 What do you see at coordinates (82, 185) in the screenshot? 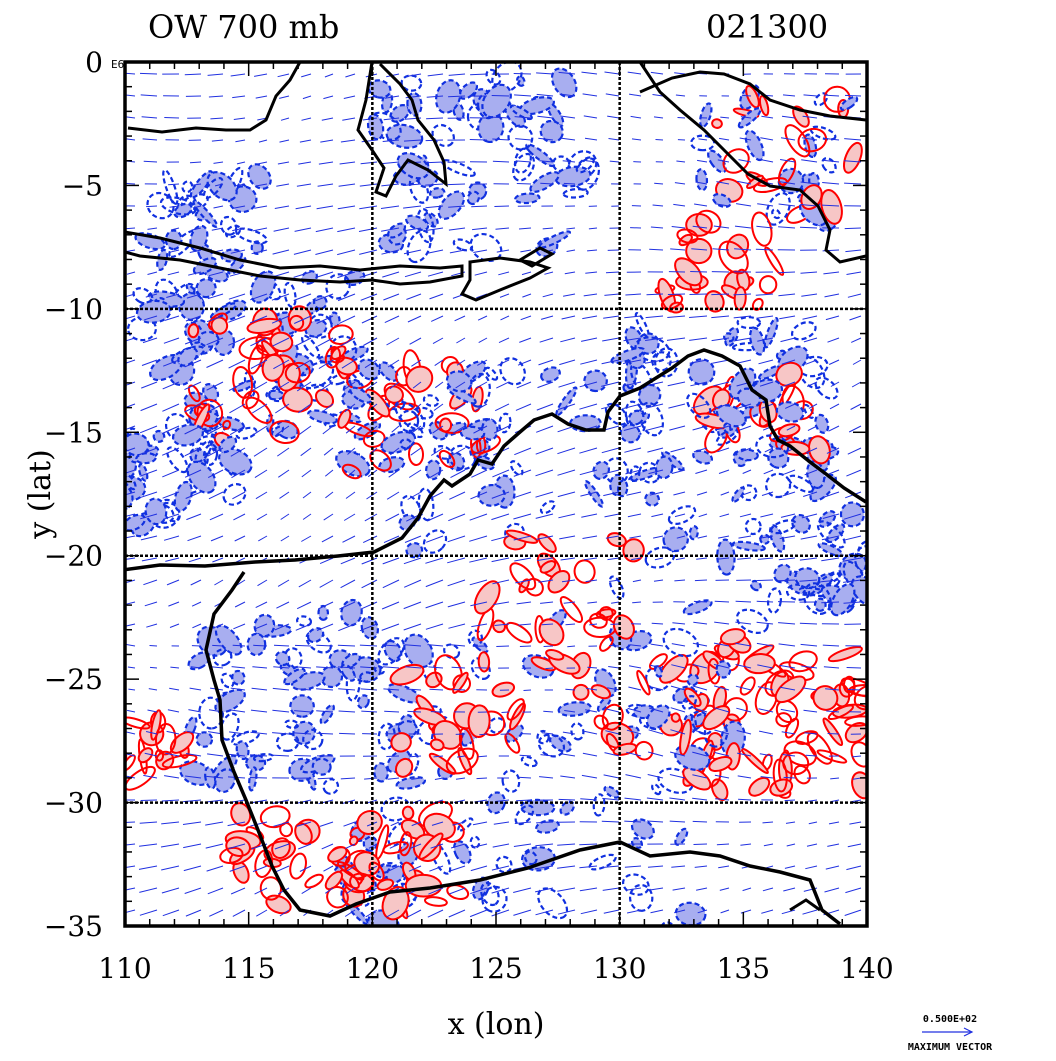
I see `y-tick-label: −5` at bounding box center [82, 185].